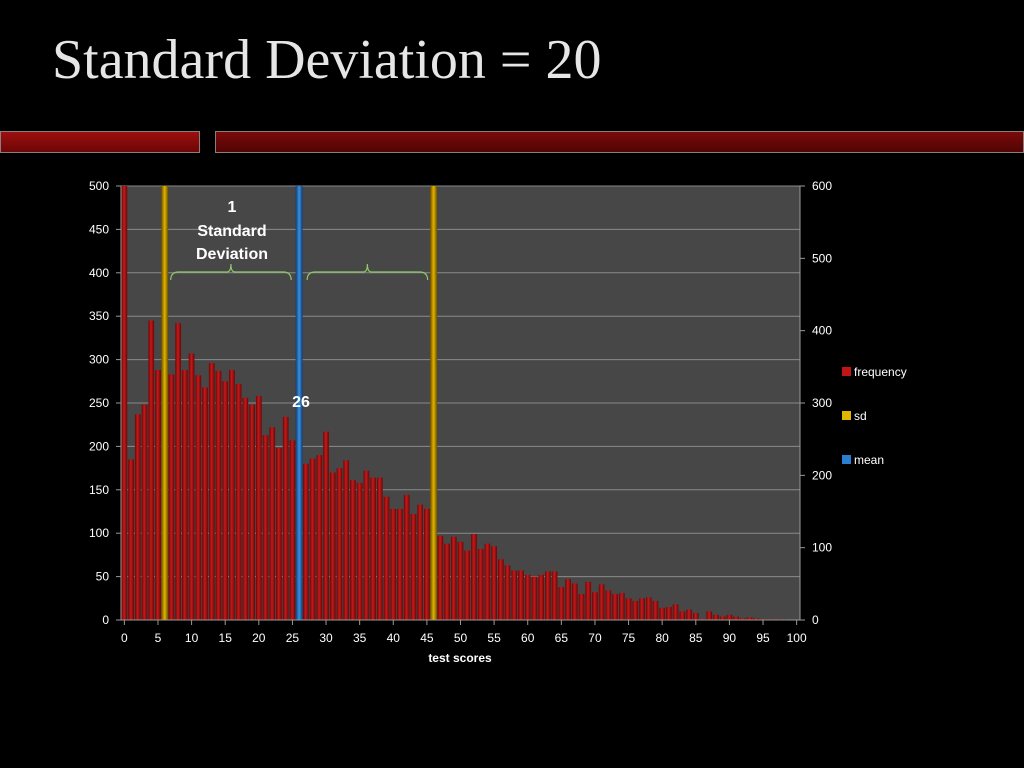 The image size is (1024, 768). I want to click on x-tick-label: 50, so click(461, 638).